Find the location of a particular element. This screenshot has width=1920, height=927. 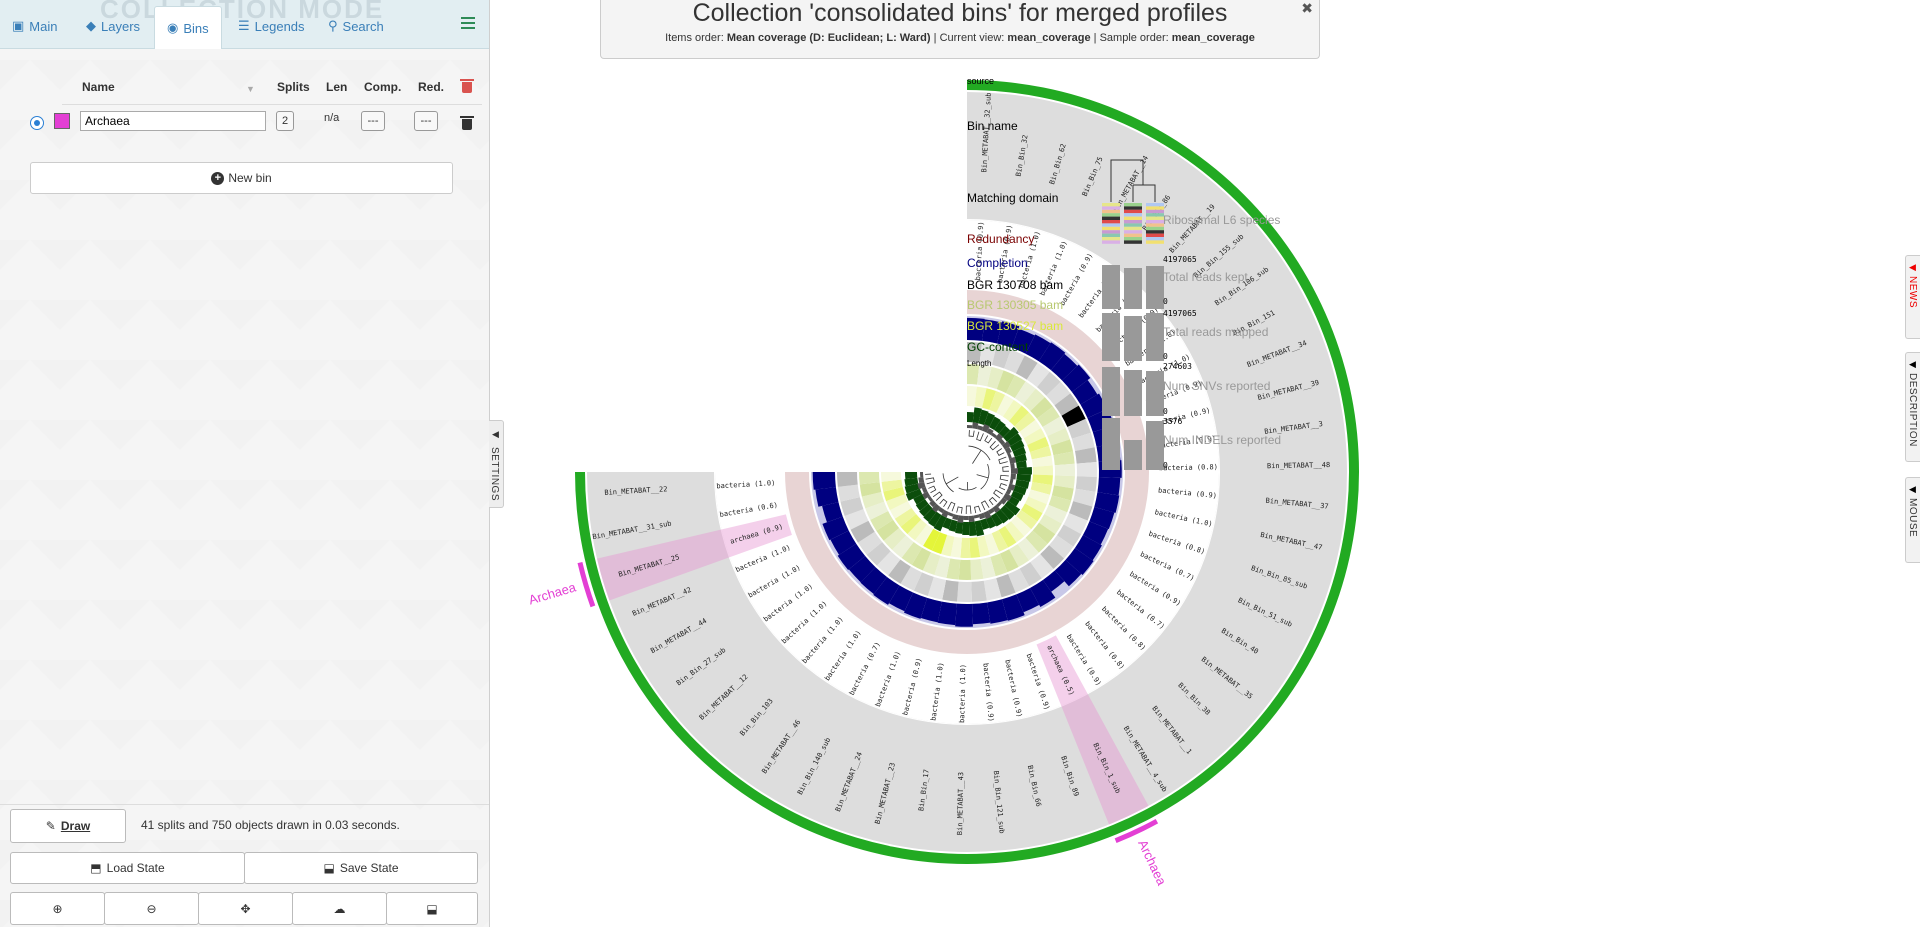

tab-search: ⚲ Search is located at coordinates (356, 26).